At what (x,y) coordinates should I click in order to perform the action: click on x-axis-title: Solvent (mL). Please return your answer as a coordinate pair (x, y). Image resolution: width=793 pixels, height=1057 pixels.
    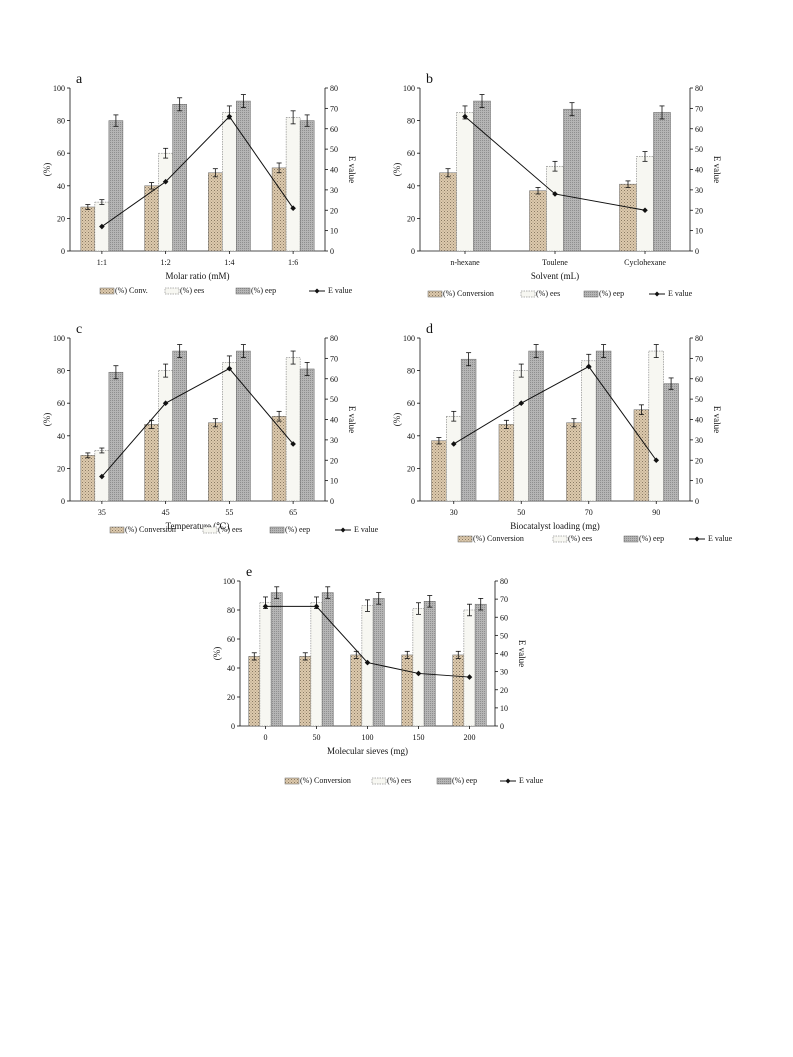
    Looking at the image, I should click on (555, 276).